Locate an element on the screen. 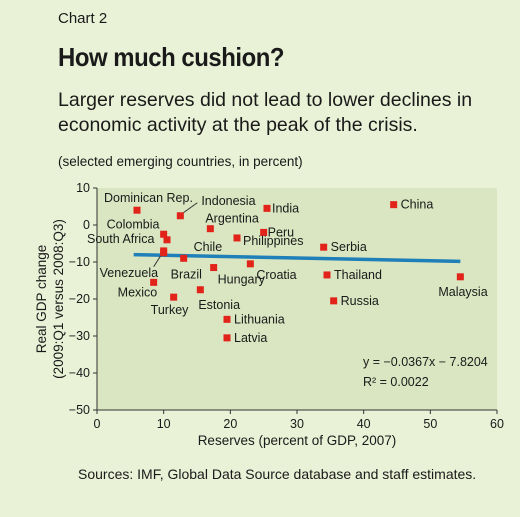  trendline is located at coordinates (297, 258).